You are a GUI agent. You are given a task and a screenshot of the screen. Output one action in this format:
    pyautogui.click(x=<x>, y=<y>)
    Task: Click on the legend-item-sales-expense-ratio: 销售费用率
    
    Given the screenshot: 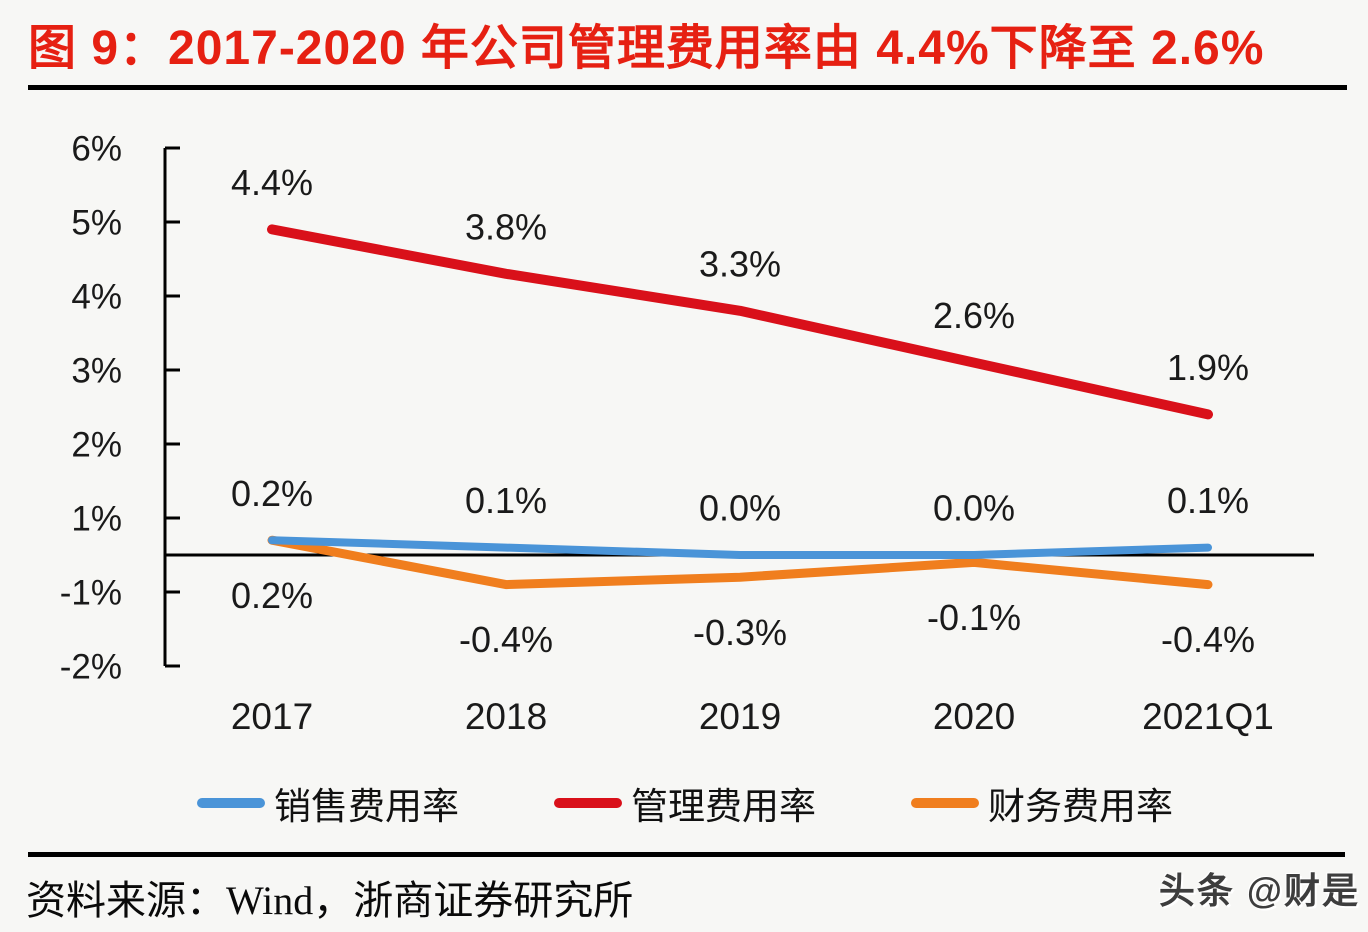 What is the action you would take?
    pyautogui.click(x=328, y=803)
    